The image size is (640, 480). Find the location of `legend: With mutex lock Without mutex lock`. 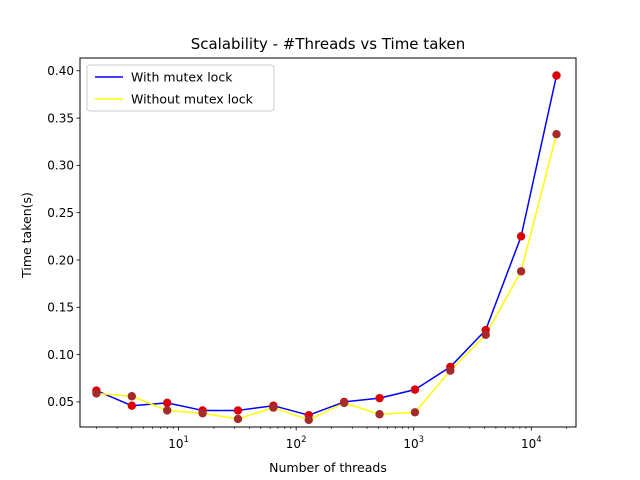

legend: With mutex lock Without mutex lock is located at coordinates (180, 88).